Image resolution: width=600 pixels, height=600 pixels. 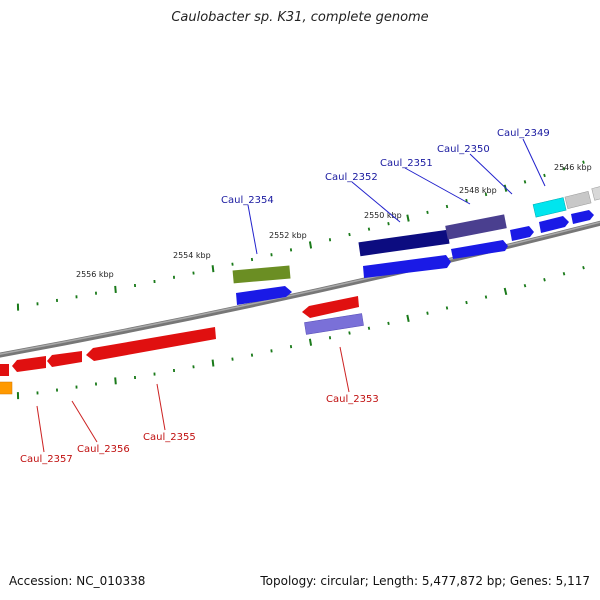 What do you see at coordinates (573, 167) in the screenshot?
I see `scale-label-2546: 2546 kbp` at bounding box center [573, 167].